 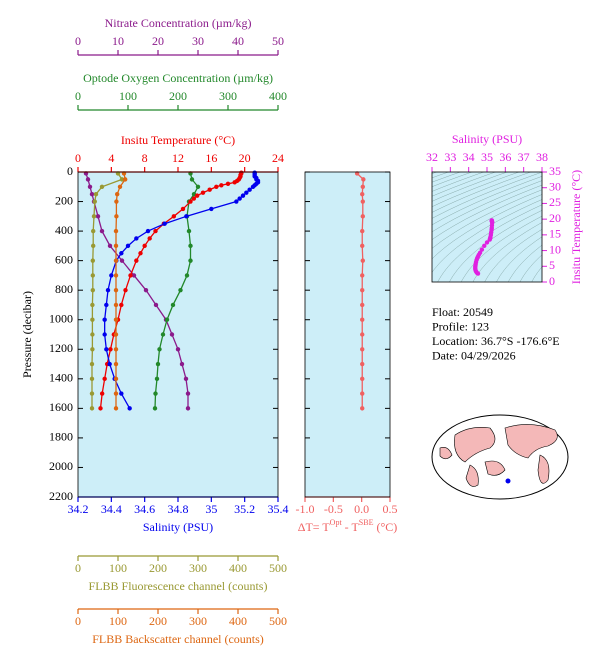 What do you see at coordinates (144, 509) in the screenshot?
I see `x-tick-label: 34.6` at bounding box center [144, 509].